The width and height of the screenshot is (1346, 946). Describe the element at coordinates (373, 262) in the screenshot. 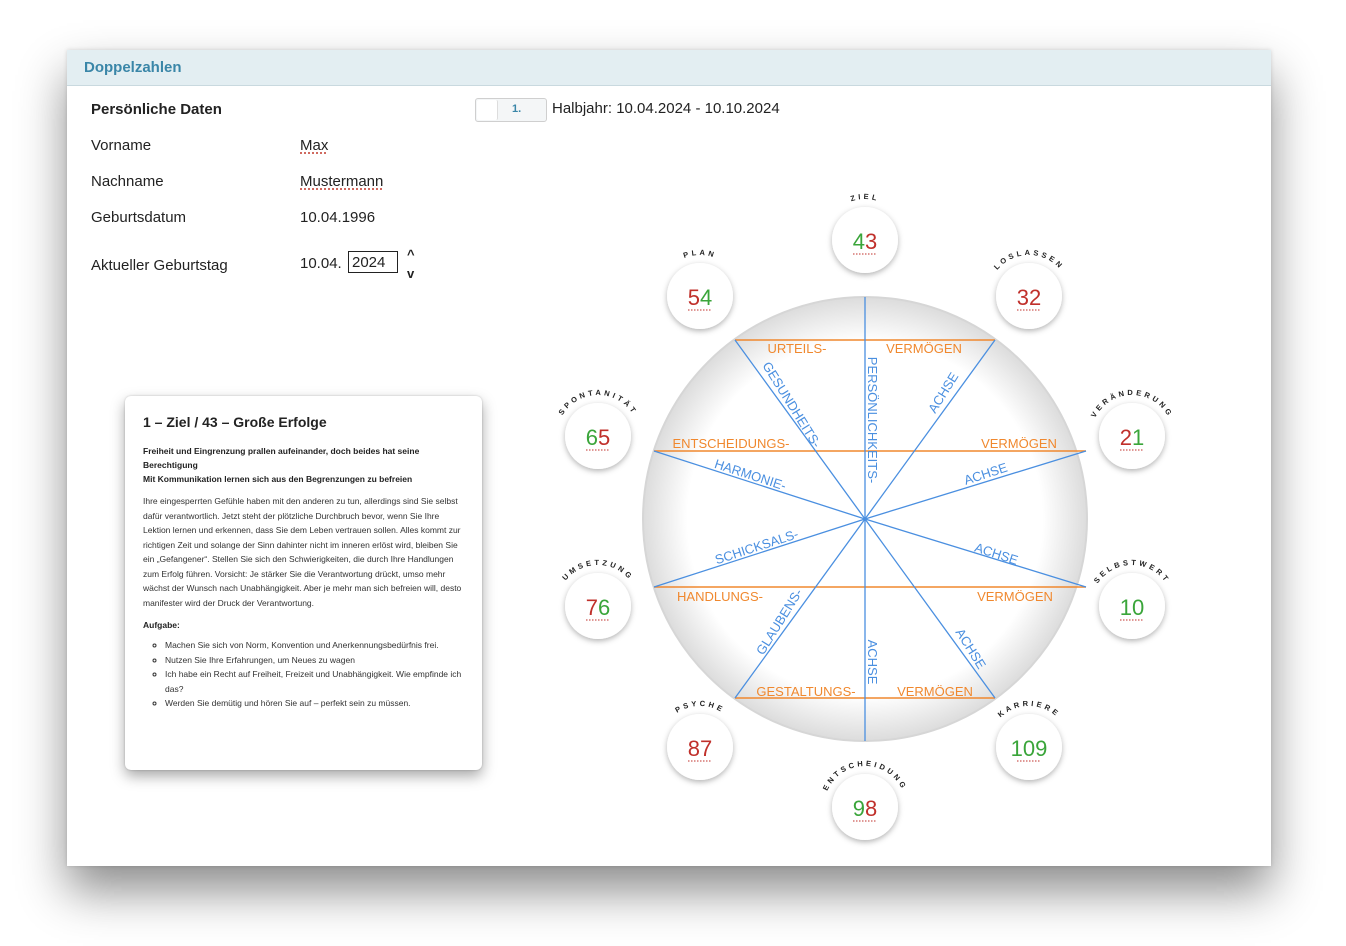

I see `year-input: 2024` at that location.